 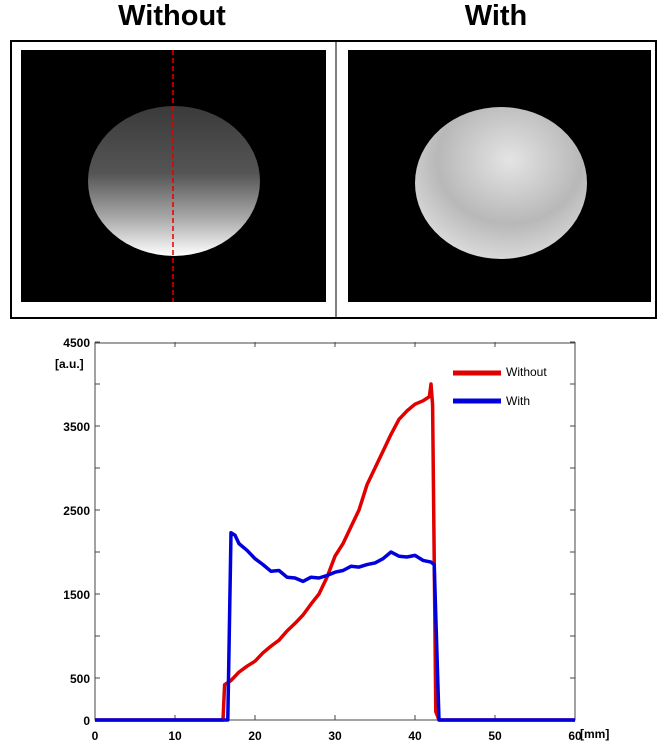 What do you see at coordinates (415, 736) in the screenshot?
I see `x-tick-label: 40` at bounding box center [415, 736].